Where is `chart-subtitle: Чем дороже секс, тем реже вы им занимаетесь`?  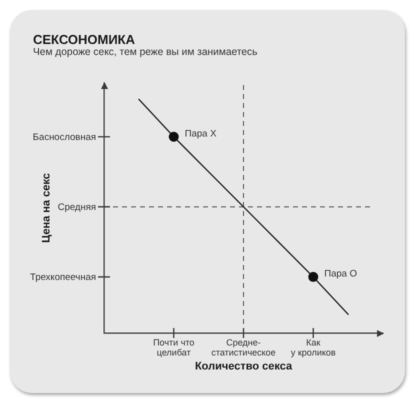
chart-subtitle: Чем дороже секс, тем реже вы им занимаетесь is located at coordinates (145, 52).